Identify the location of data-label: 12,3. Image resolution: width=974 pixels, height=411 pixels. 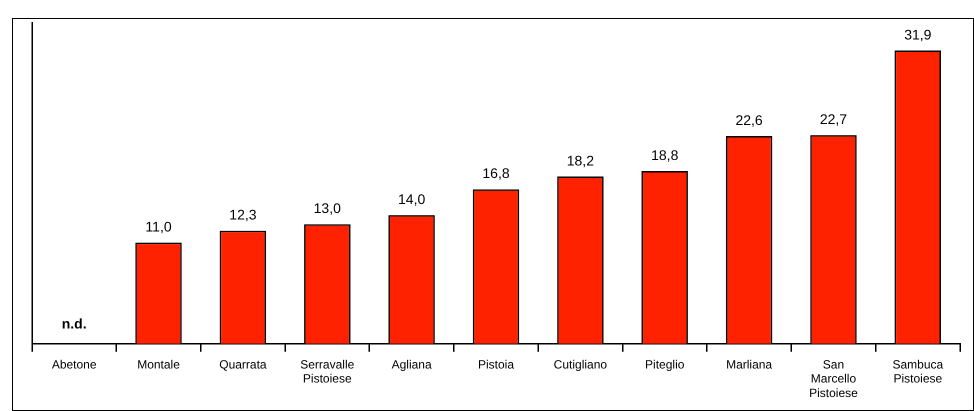
(243, 214).